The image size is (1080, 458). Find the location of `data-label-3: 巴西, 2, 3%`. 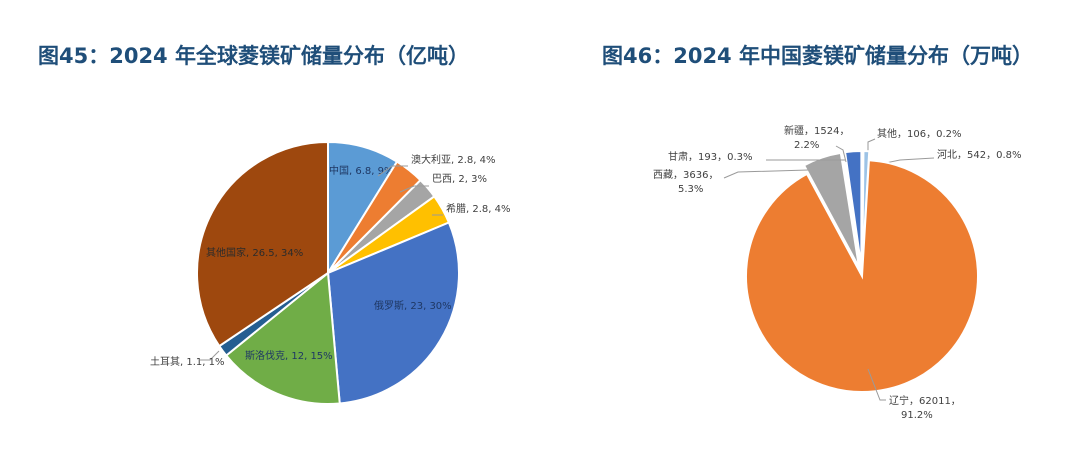

data-label-3: 巴西, 2, 3% is located at coordinates (459, 179).